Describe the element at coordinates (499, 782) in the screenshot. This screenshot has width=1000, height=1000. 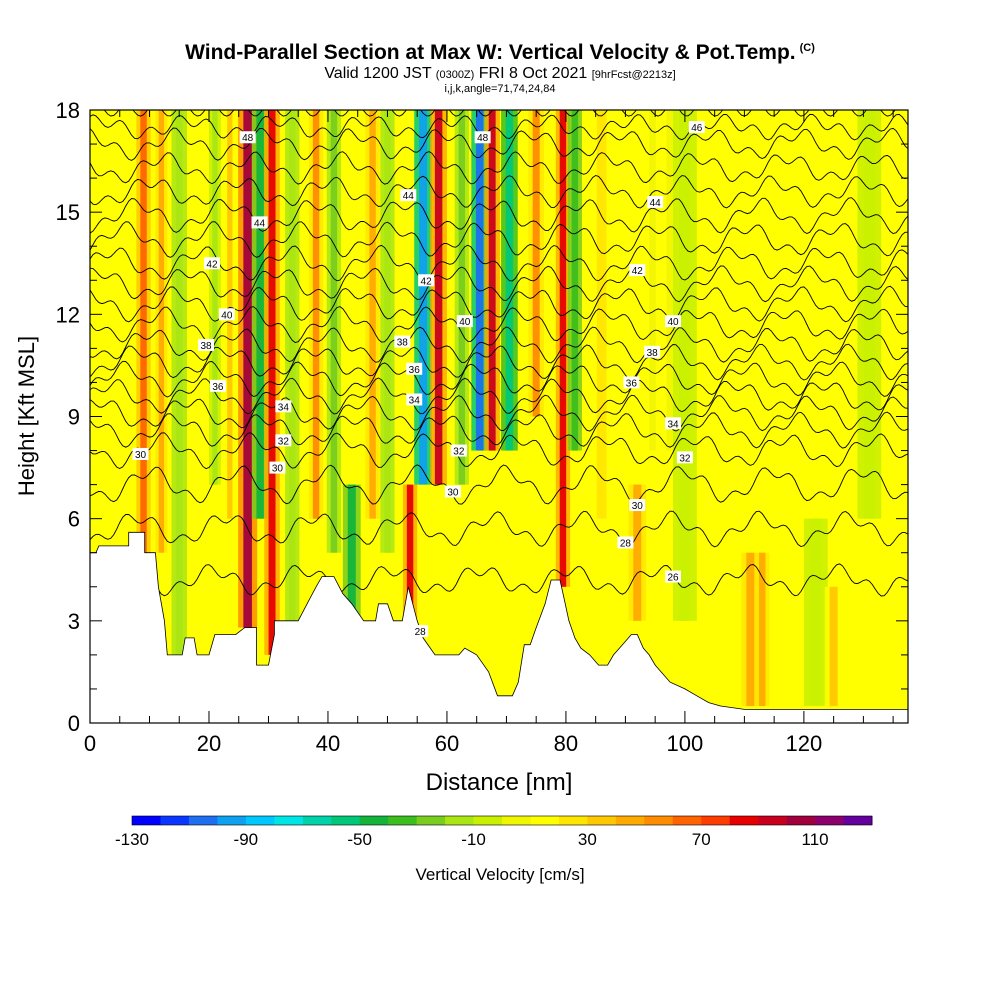
I see `x-axis-label: Distance [nm]` at that location.